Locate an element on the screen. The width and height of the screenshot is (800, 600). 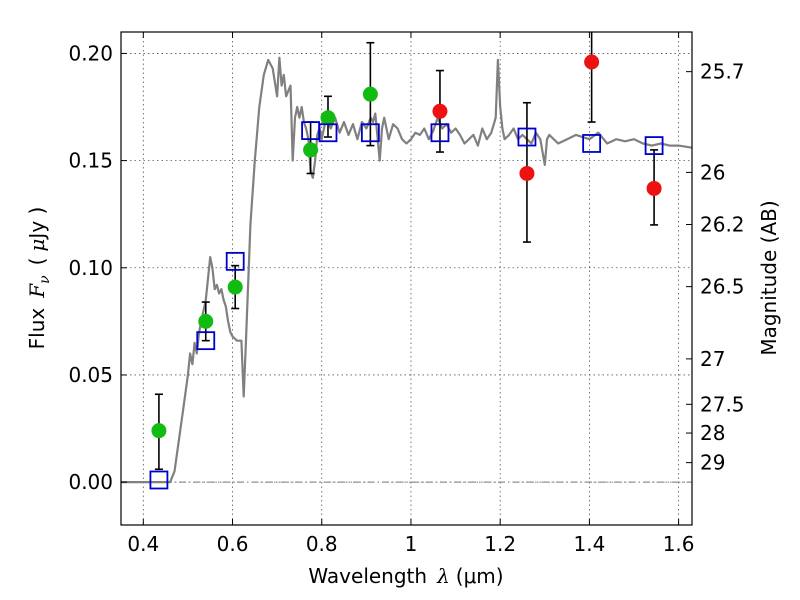
y-tick-label: 0.00 is located at coordinates (90, 482).